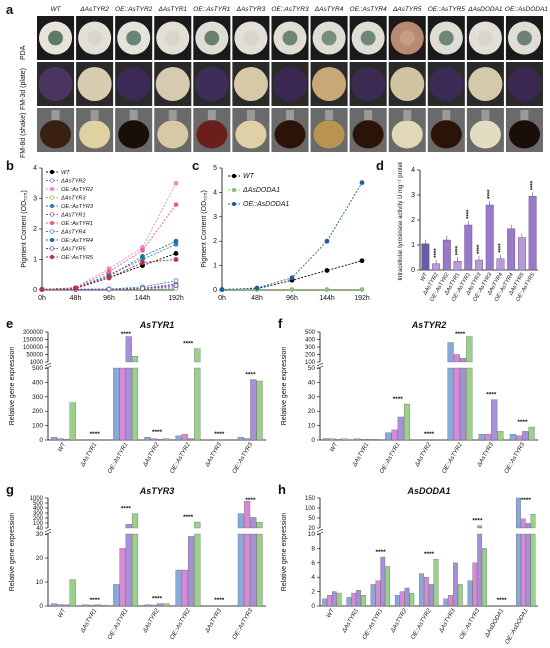 Image resolution: width=550 pixels, height=648 pixels. What do you see at coordinates (421, 623) in the screenshot?
I see `x-tick-label: OE::AsTYR2` at bounding box center [421, 623].